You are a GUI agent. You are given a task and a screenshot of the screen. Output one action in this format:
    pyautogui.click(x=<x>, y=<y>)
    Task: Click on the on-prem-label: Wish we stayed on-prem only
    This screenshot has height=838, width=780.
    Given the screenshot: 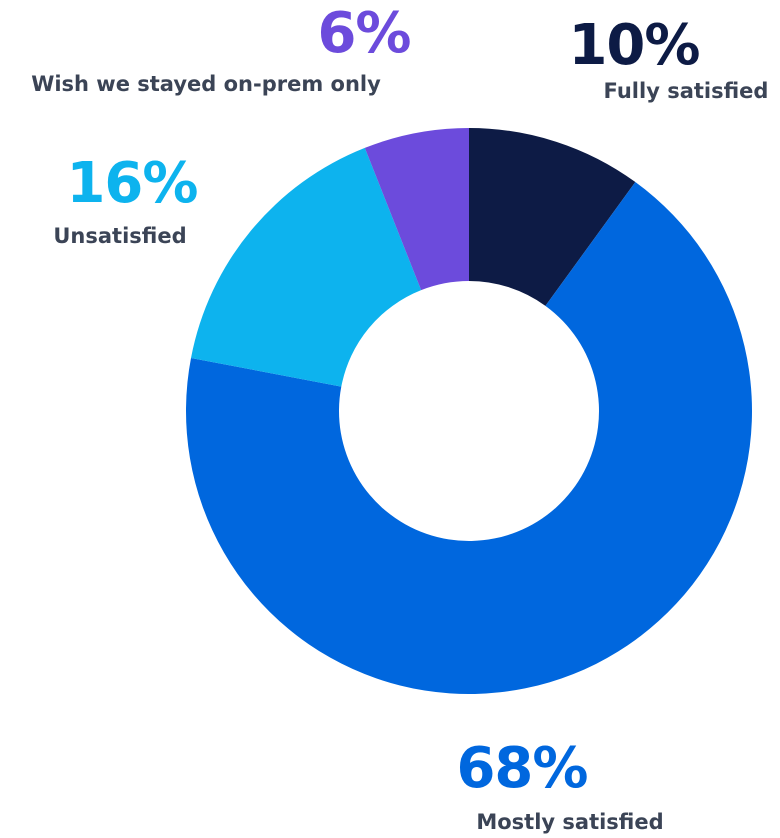 What is the action you would take?
    pyautogui.click(x=206, y=84)
    